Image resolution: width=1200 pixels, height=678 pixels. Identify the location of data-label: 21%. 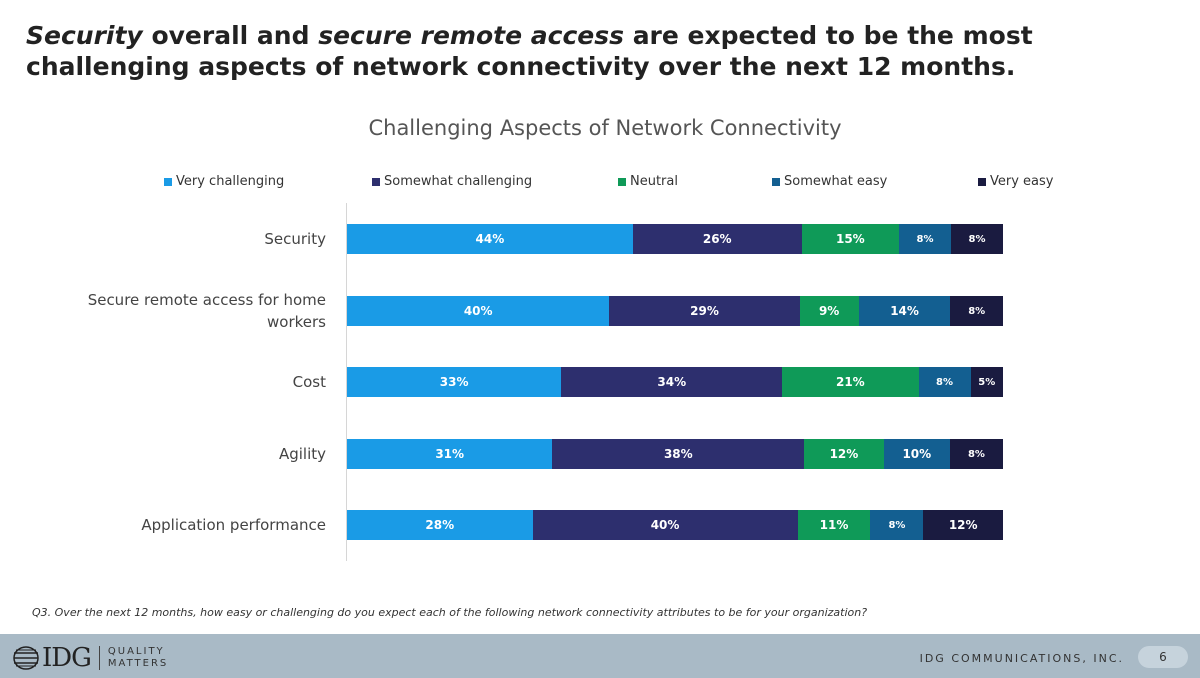
(850, 382).